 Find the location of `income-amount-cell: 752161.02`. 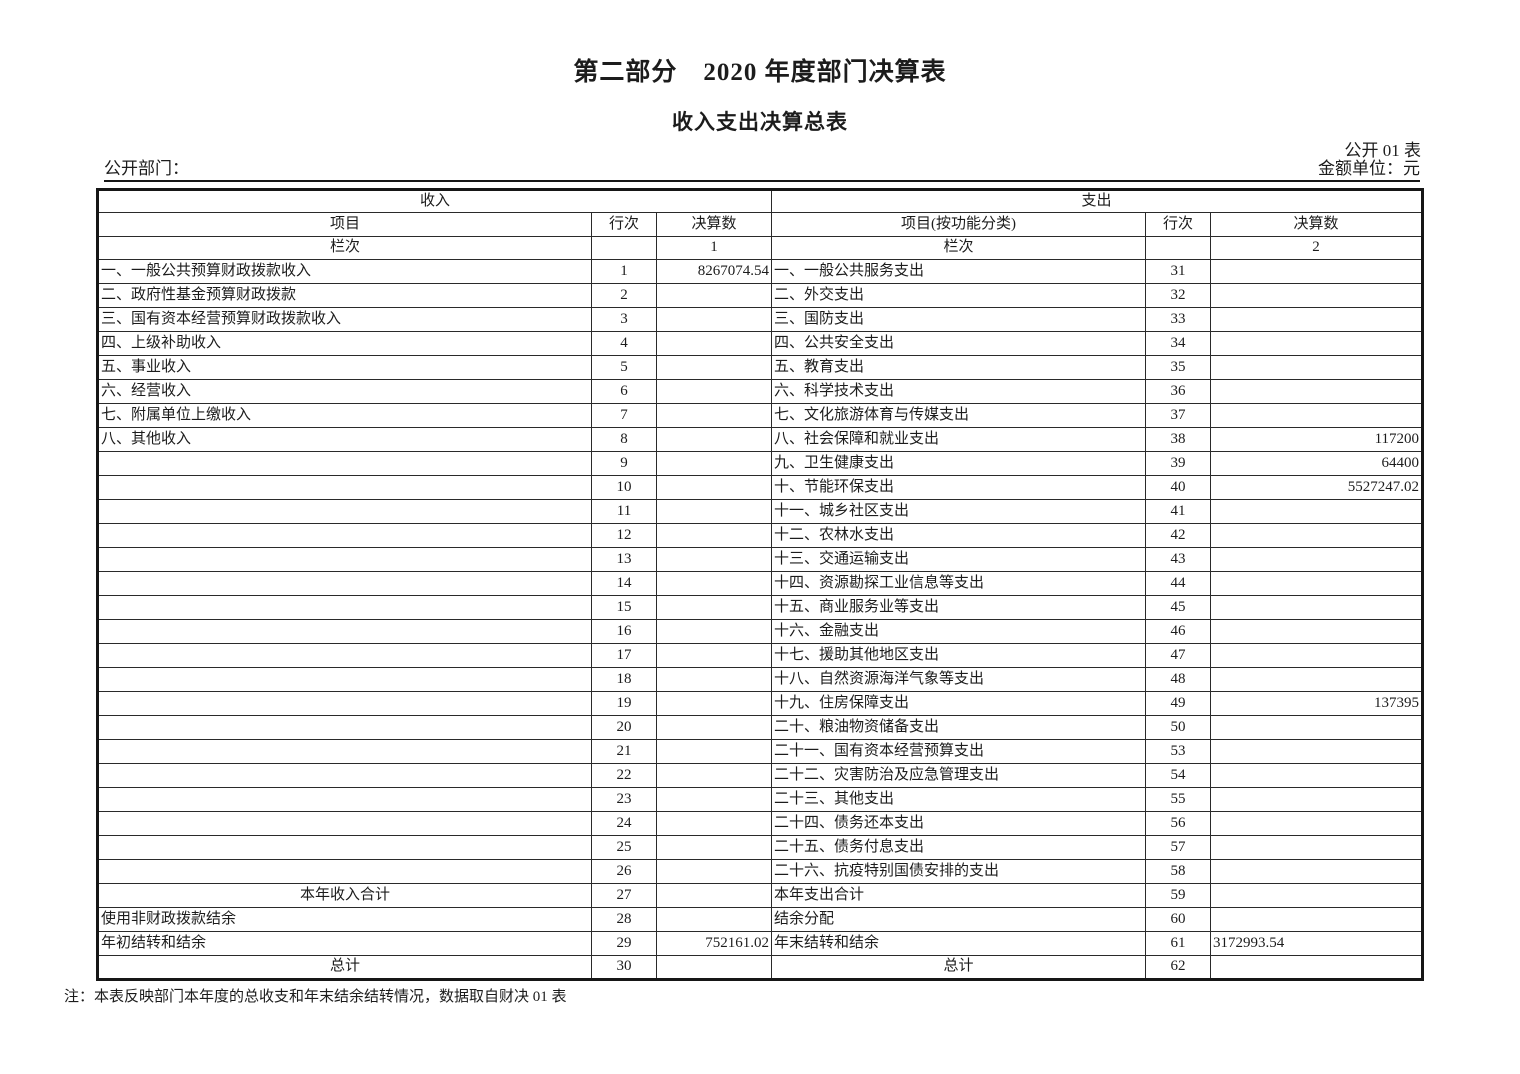

income-amount-cell: 752161.02 is located at coordinates (714, 943).